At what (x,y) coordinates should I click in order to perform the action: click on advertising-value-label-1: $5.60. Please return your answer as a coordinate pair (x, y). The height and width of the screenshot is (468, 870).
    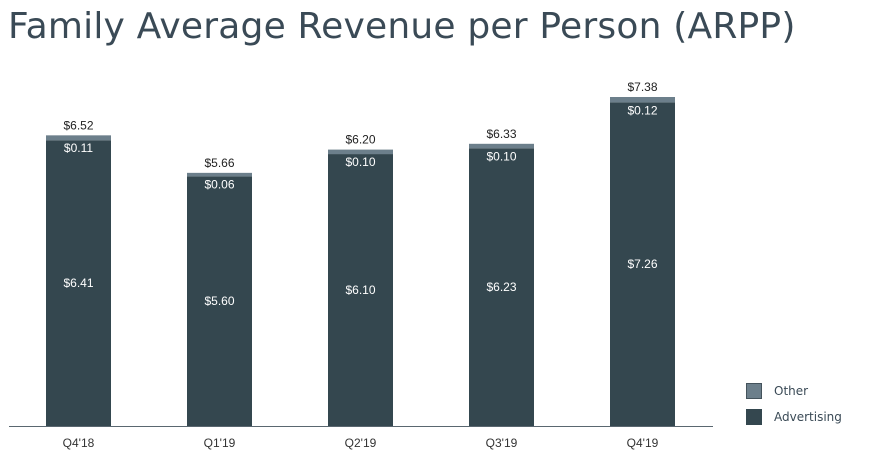
    Looking at the image, I should click on (219, 301).